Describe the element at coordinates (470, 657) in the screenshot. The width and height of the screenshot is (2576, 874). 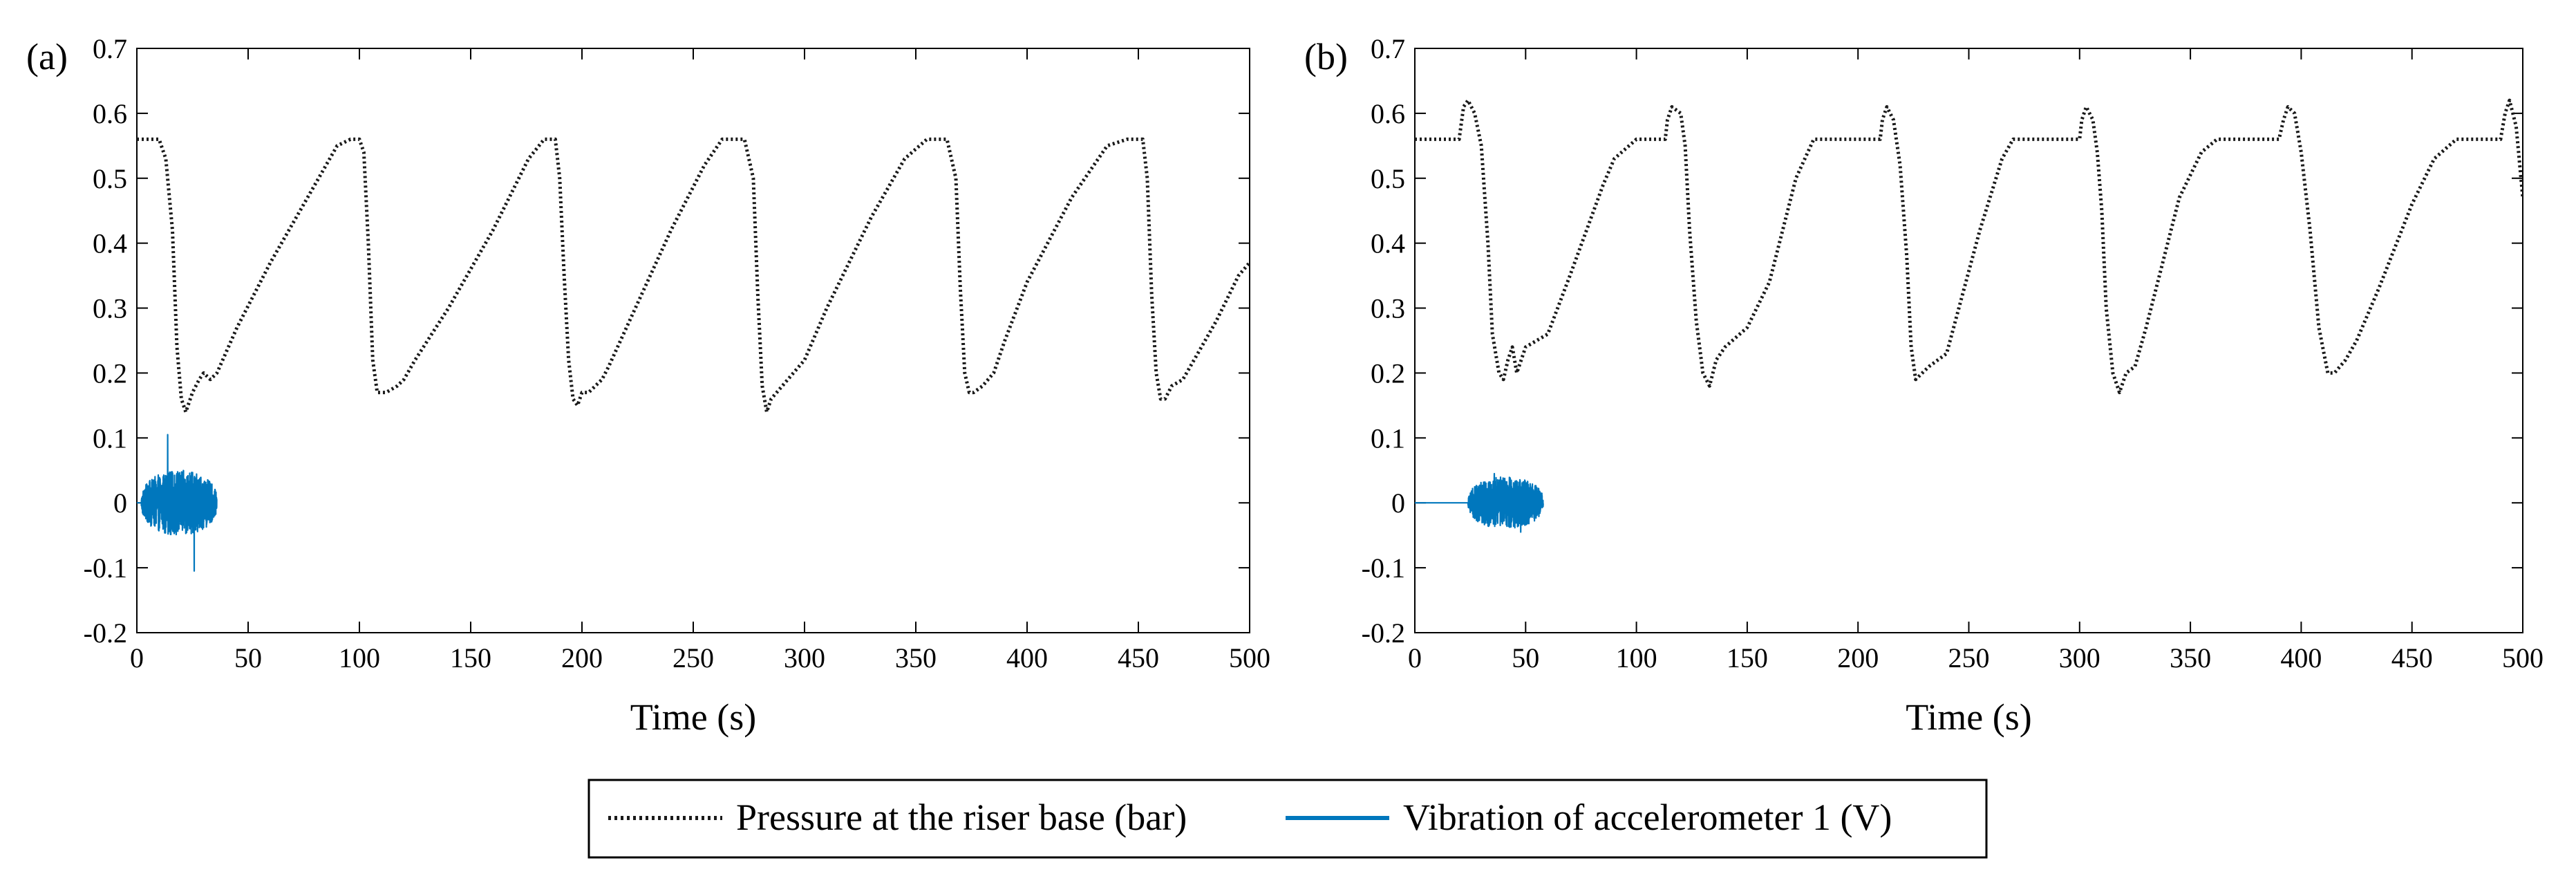
I see `x-tick-label-a: 150` at that location.